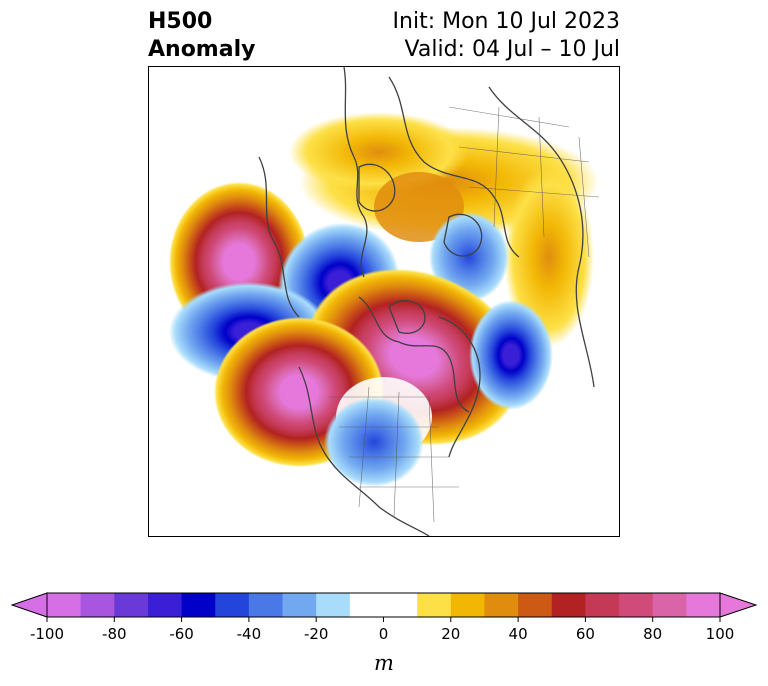 The height and width of the screenshot is (686, 768). Describe the element at coordinates (201, 36) in the screenshot. I see `map-title-left: H500 Anomaly` at that location.